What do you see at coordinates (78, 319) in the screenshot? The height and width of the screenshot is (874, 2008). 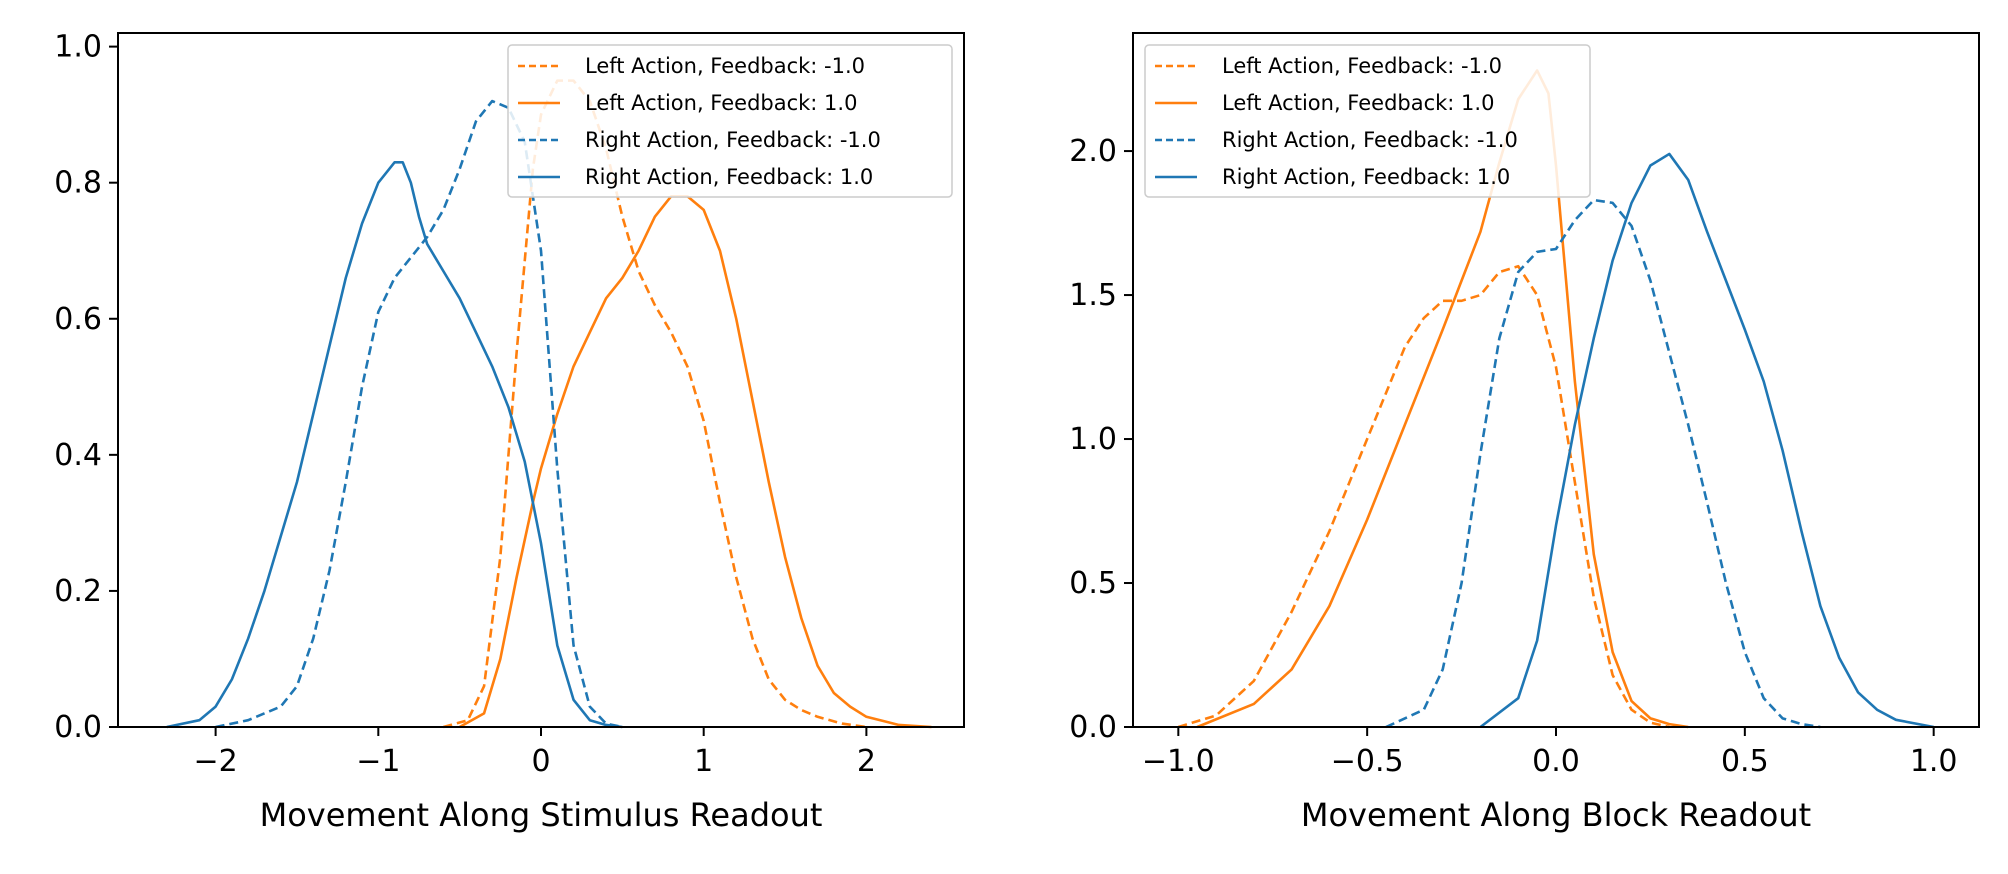 I see `y-tick-label: 0.6` at bounding box center [78, 319].